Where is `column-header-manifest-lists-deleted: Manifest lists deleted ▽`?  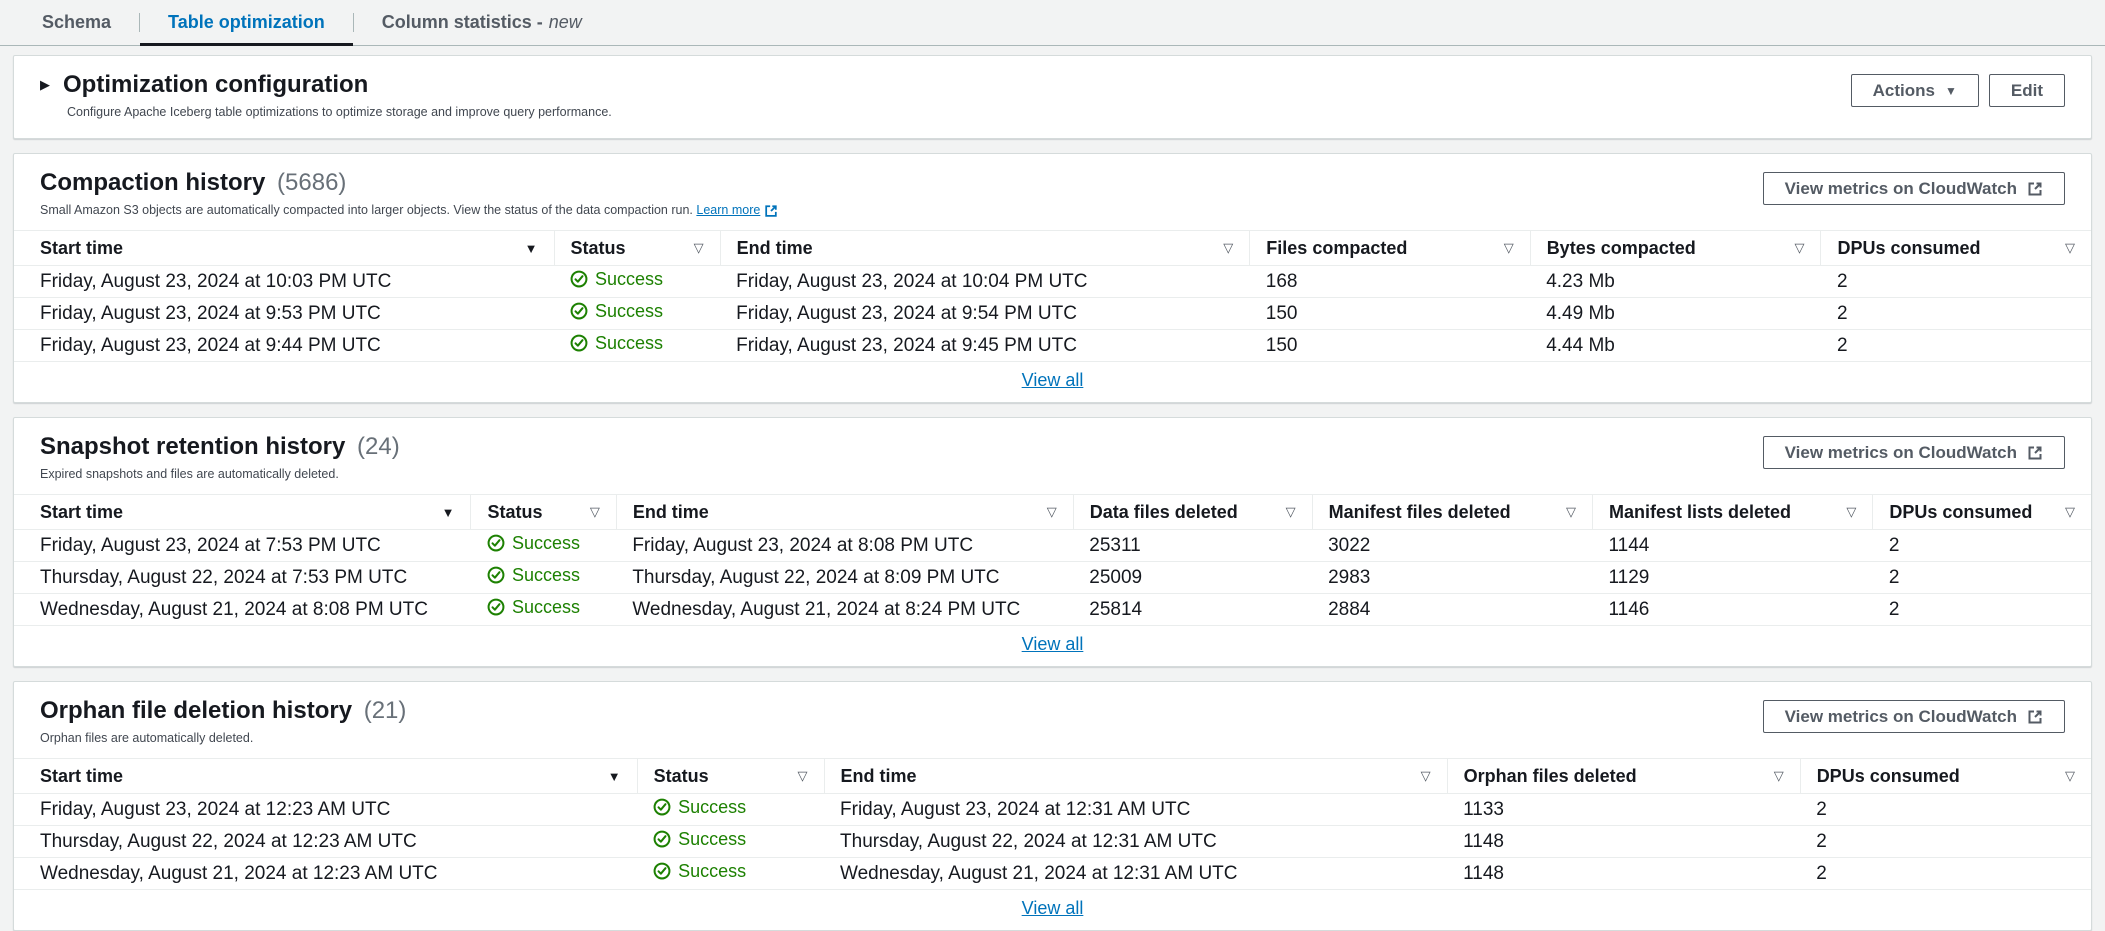
column-header-manifest-lists-deleted: Manifest lists deleted ▽ is located at coordinates (1732, 512).